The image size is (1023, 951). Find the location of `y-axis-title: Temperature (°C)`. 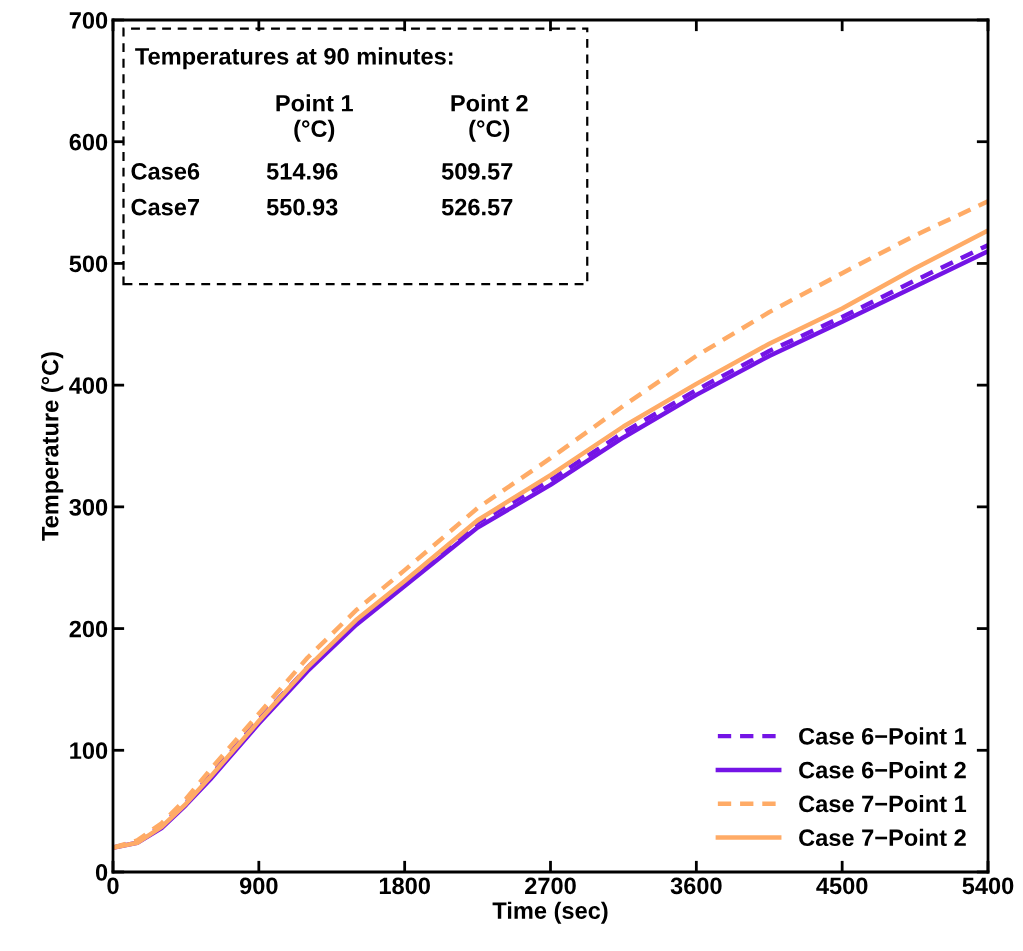

y-axis-title: Temperature (°C) is located at coordinates (52, 446).